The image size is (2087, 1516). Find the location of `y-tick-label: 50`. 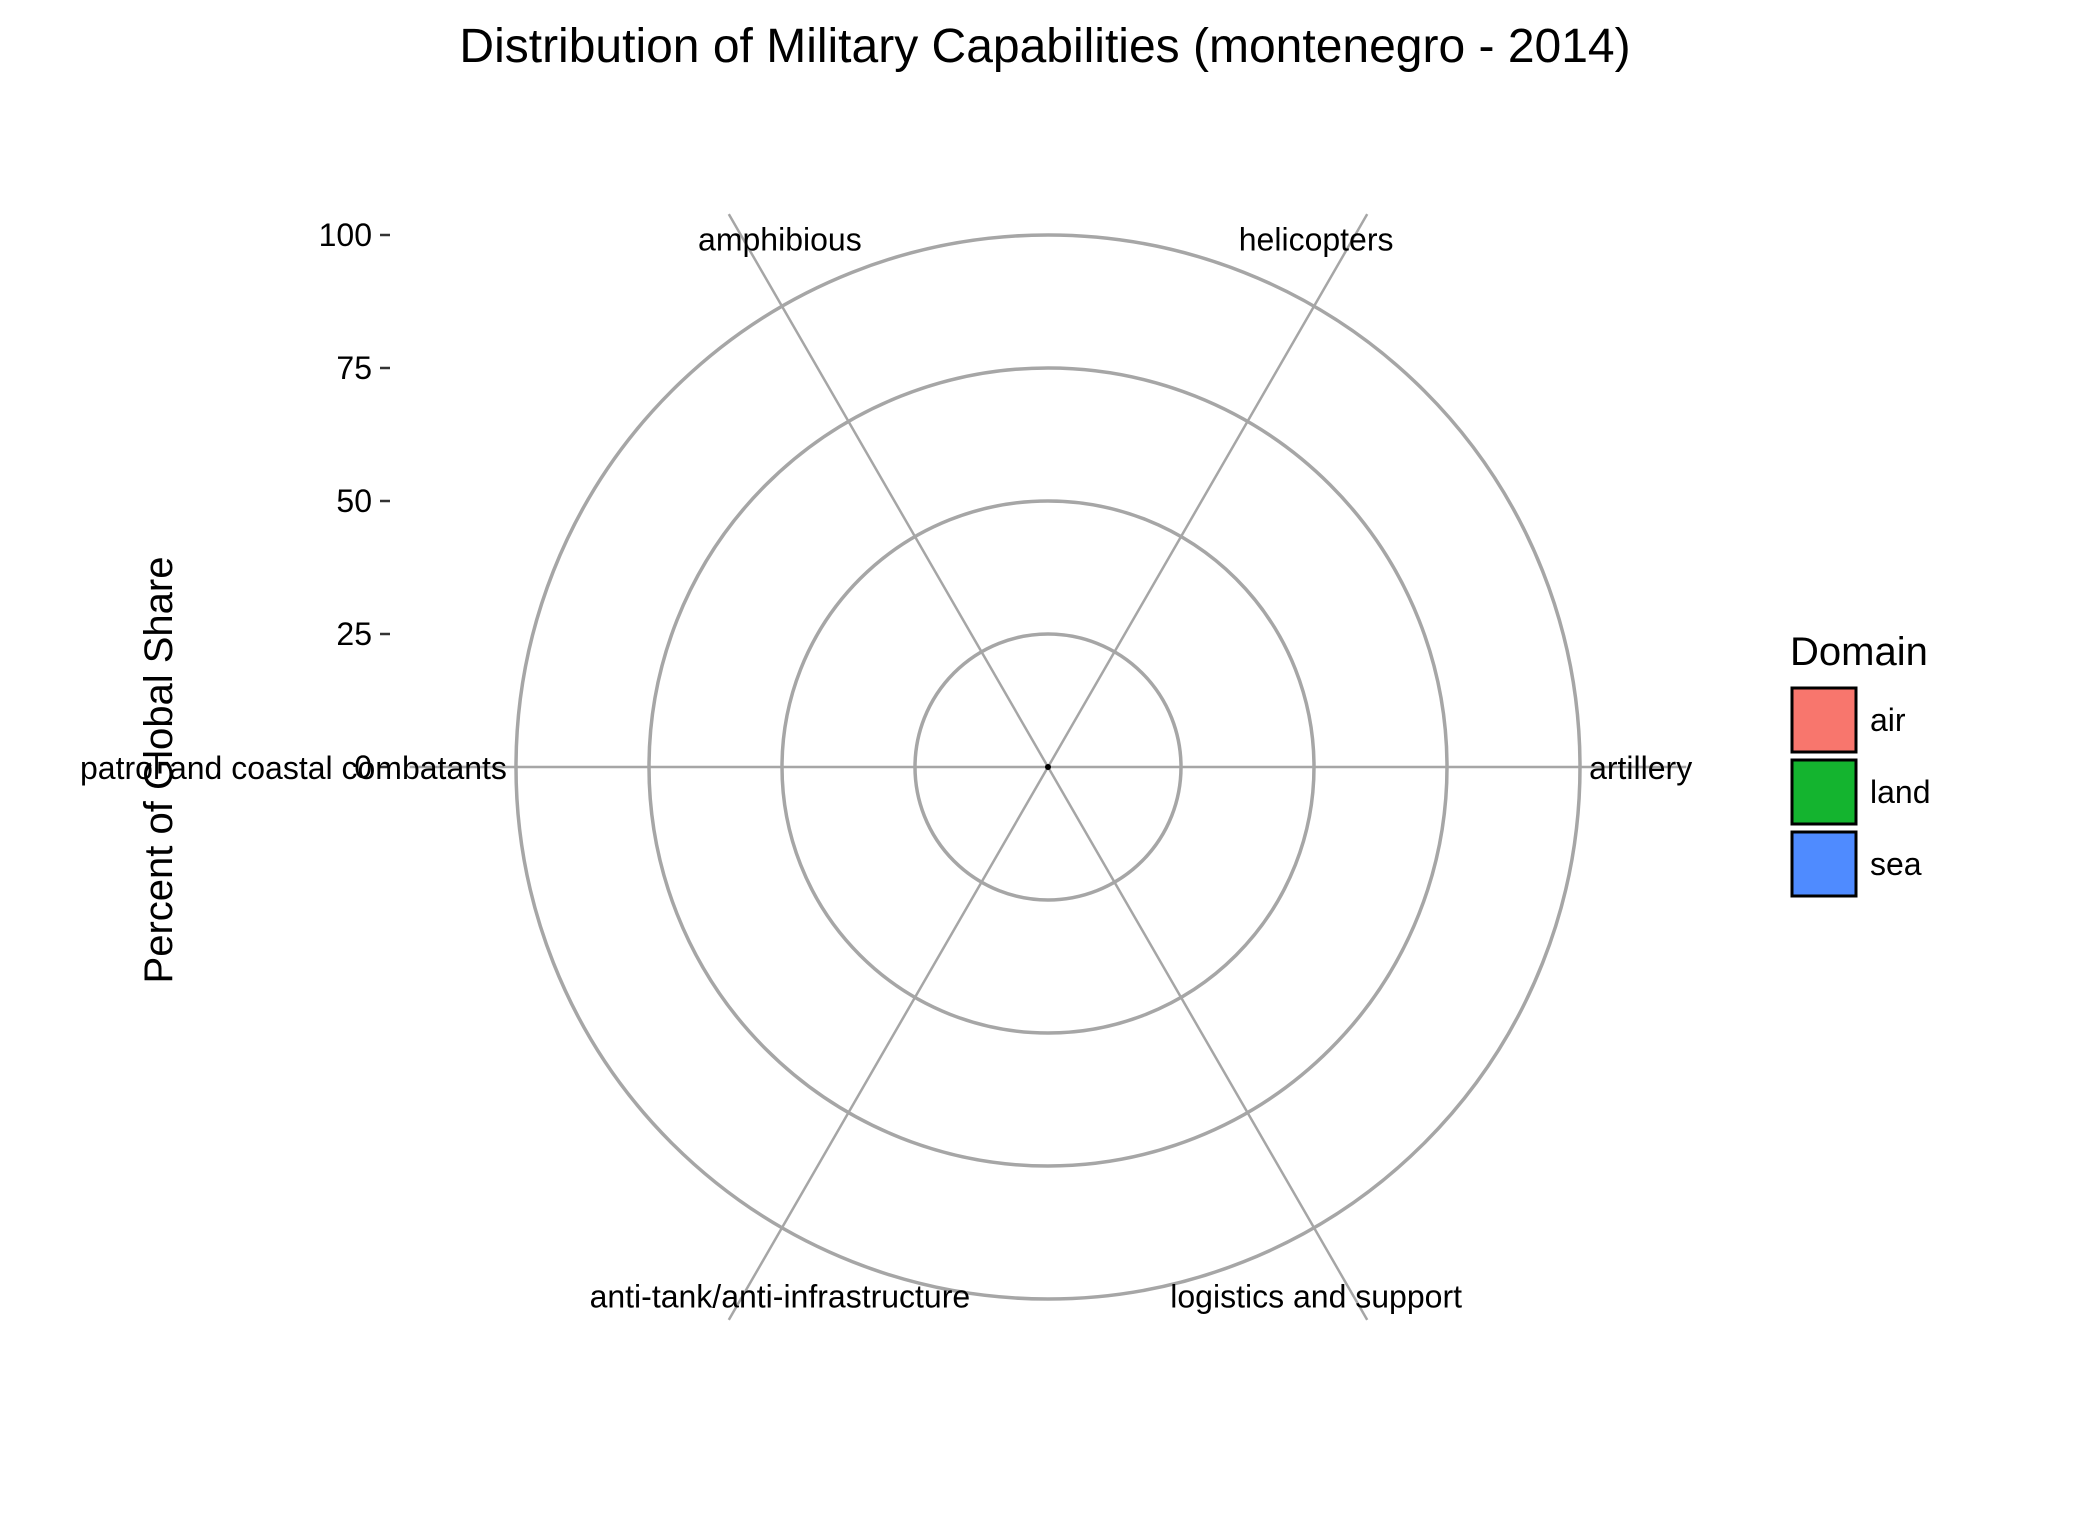

y-tick-label: 50 is located at coordinates (354, 501).